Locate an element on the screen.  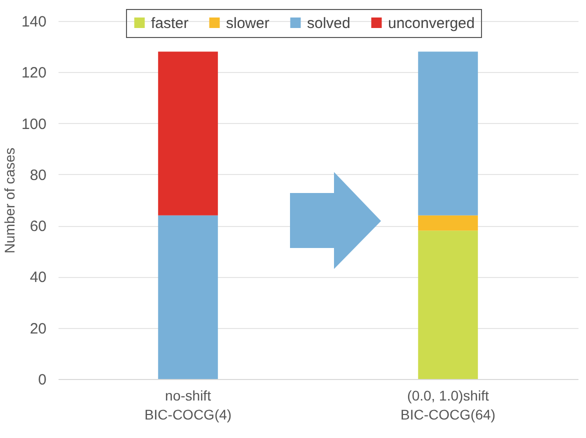
y-tick-label: 100 is located at coordinates (33, 124).